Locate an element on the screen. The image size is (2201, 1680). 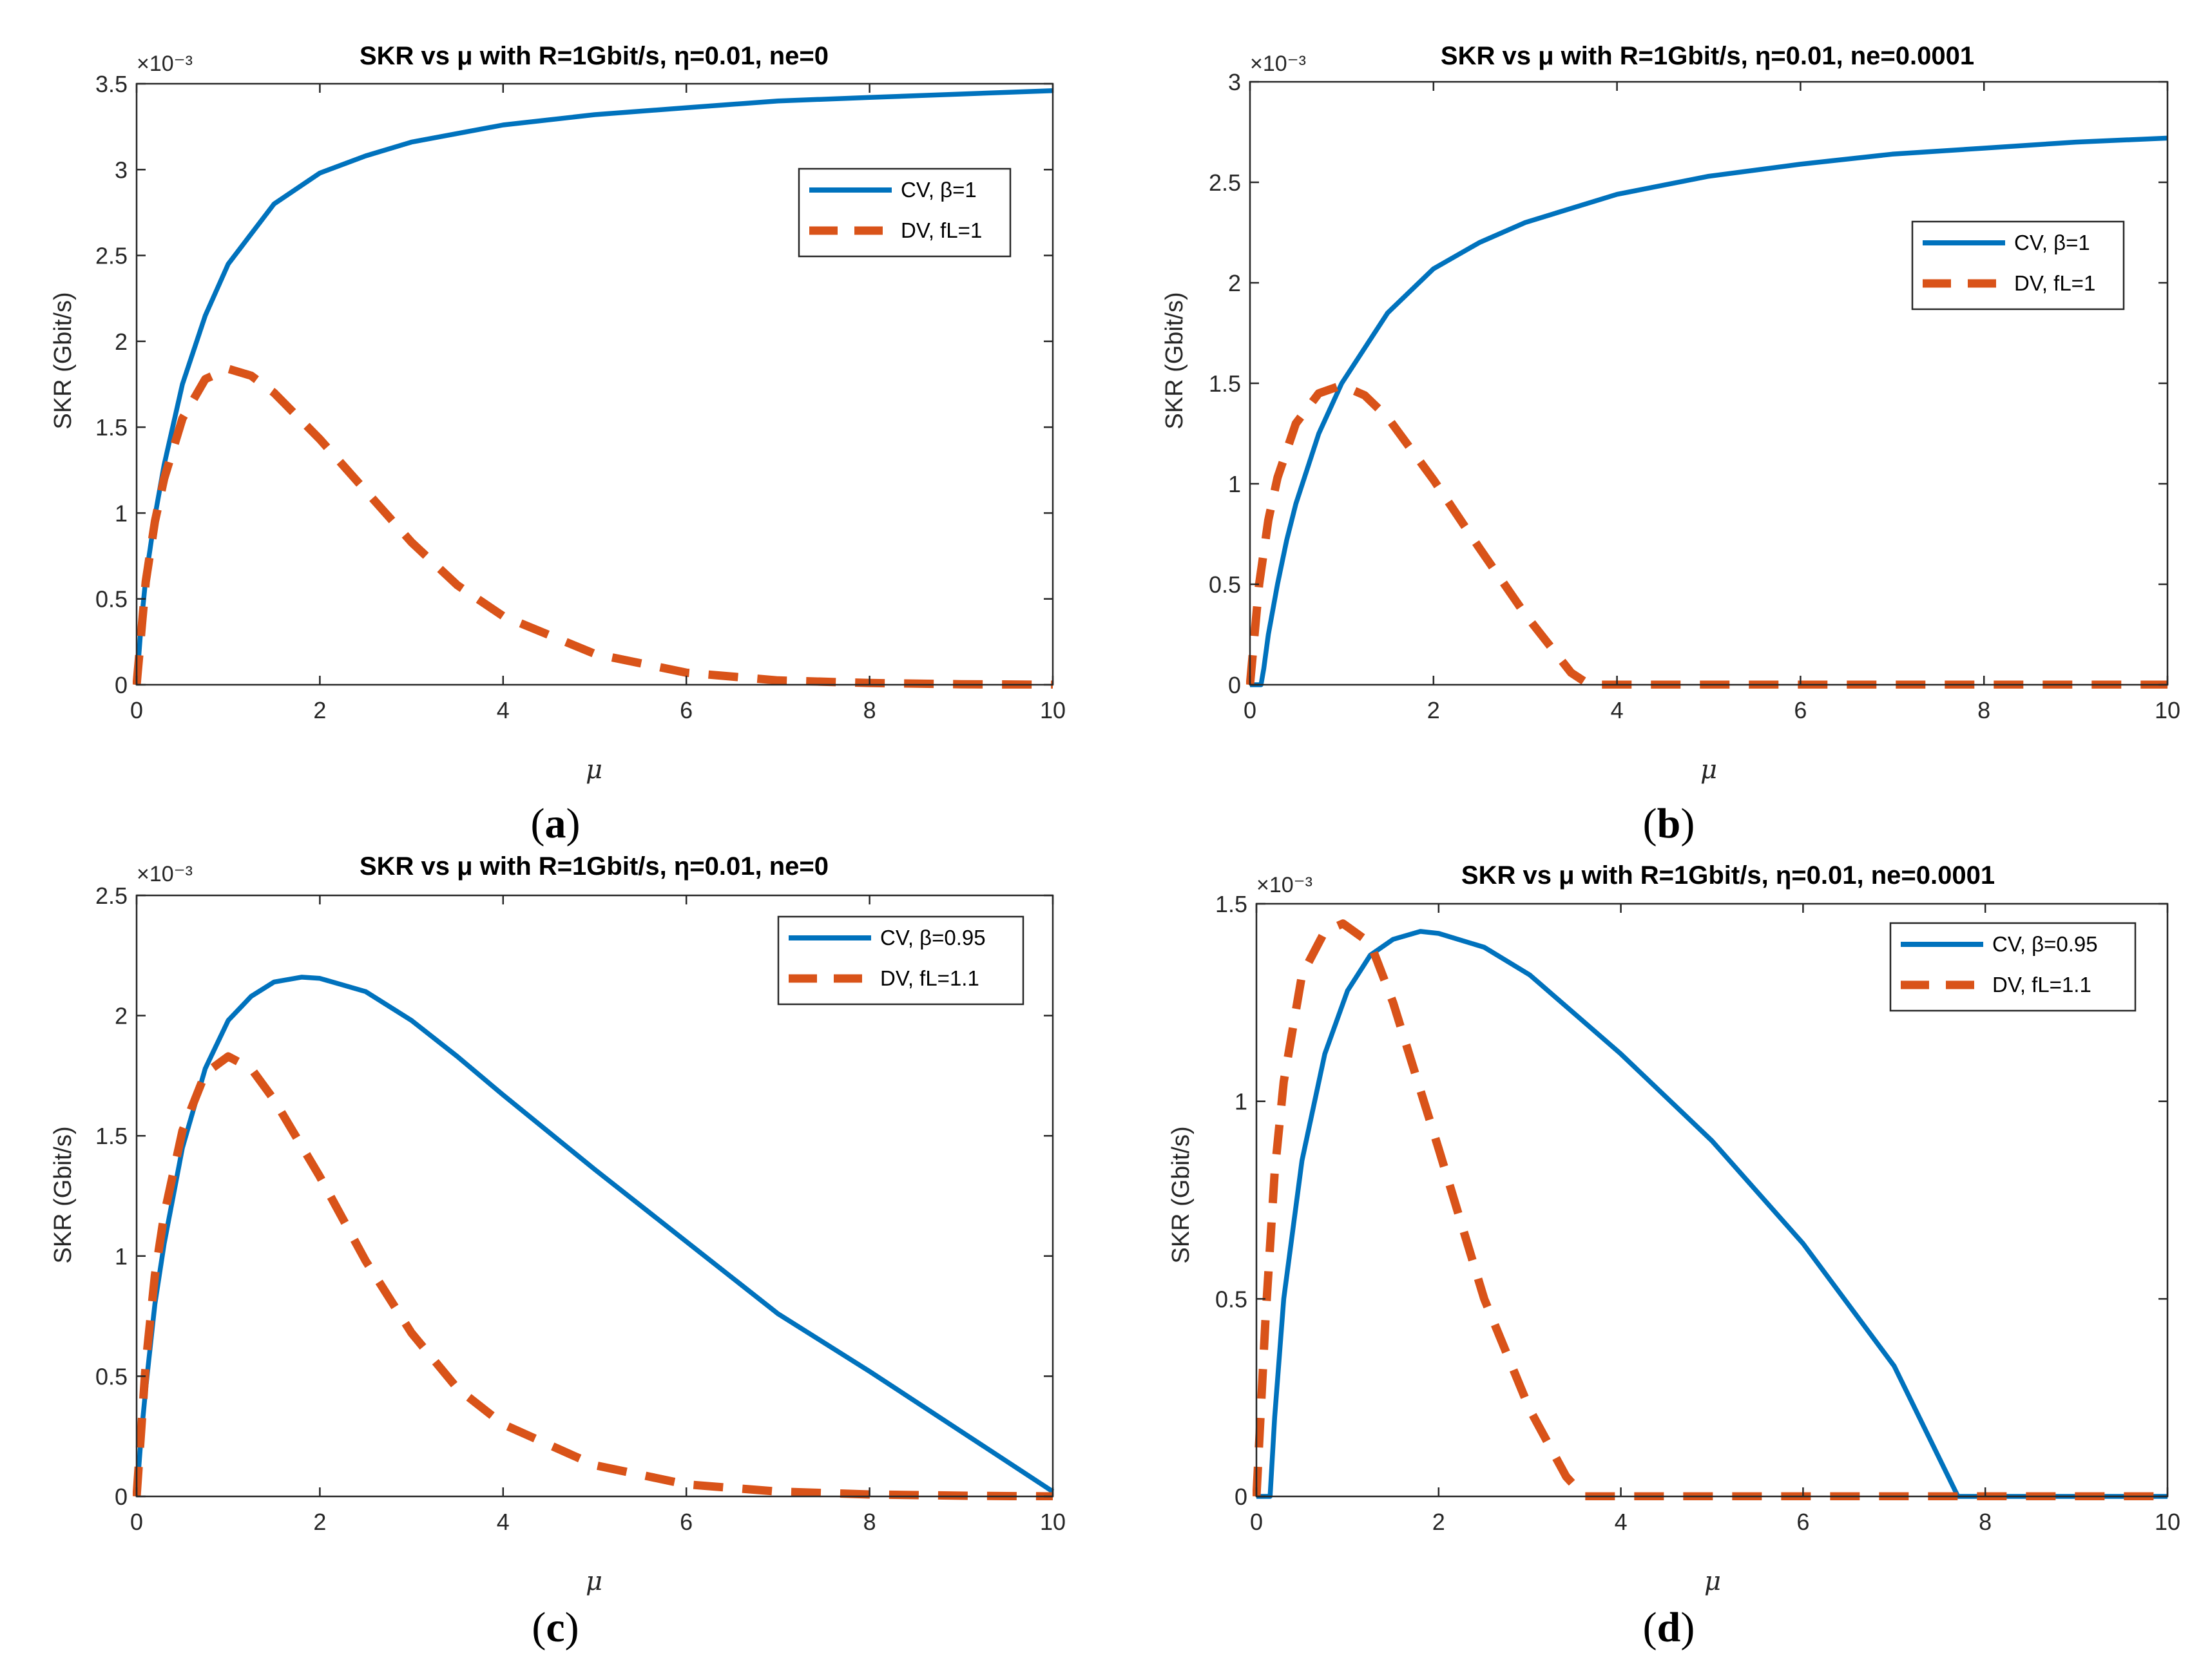
panel-letter: c is located at coordinates (555, 1627).